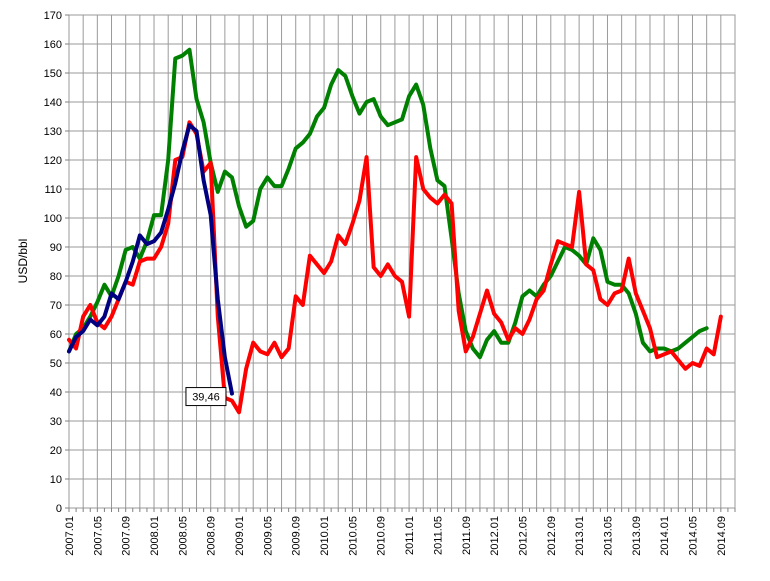  Describe the element at coordinates (495, 536) in the screenshot. I see `x-tick-label: 2012.01` at that location.